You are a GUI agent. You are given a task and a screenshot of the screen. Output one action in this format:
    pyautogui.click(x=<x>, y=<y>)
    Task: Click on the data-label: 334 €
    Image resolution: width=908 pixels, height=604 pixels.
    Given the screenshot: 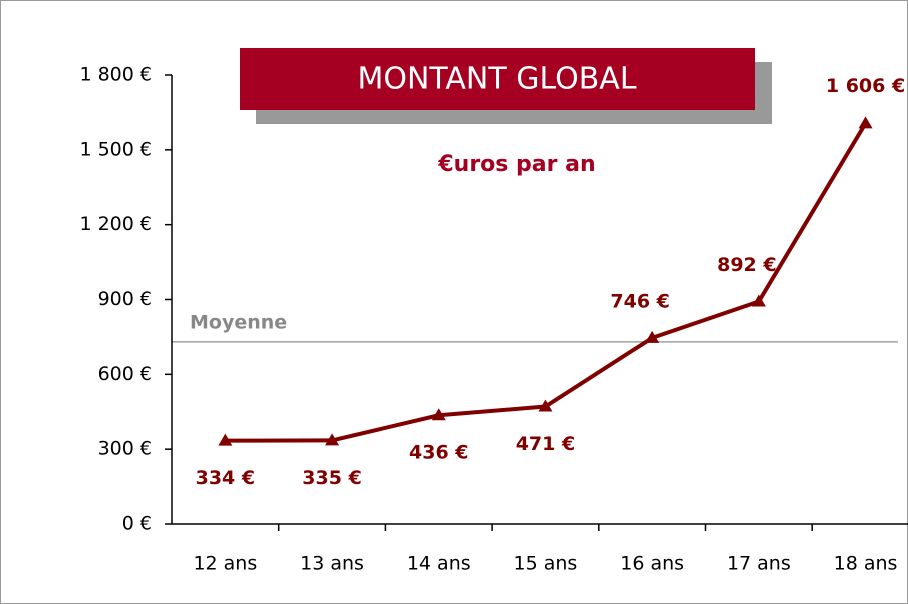 What is the action you would take?
    pyautogui.click(x=226, y=478)
    